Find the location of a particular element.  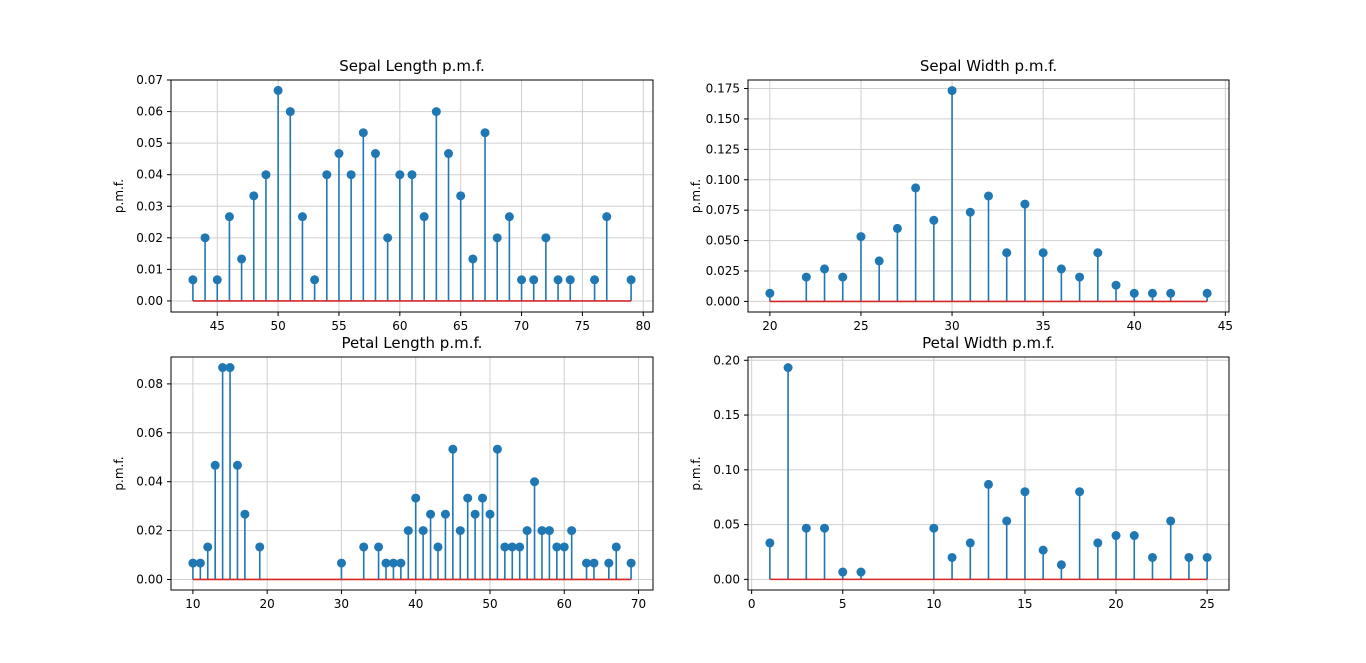

y-tick-label: 0.05 is located at coordinates (149, 143).